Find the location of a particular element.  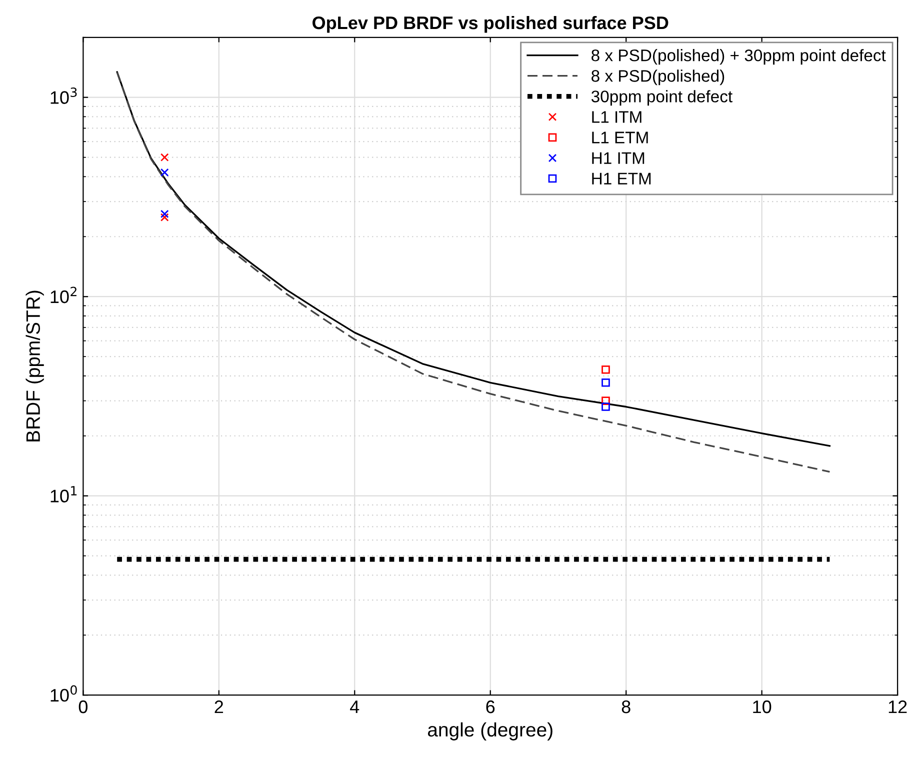

legend-label: L1 ITM is located at coordinates (617, 117).